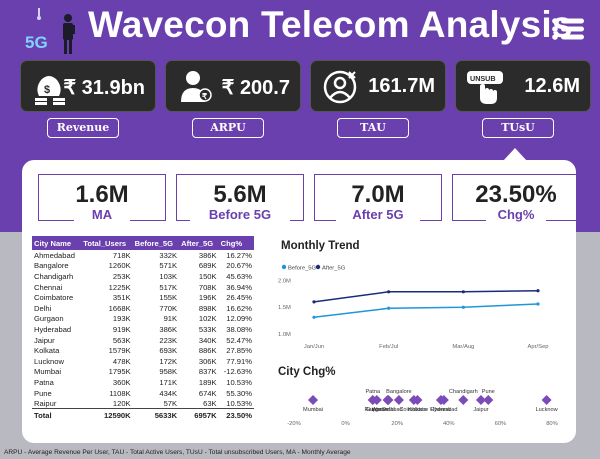 This screenshot has height=459, width=600. Describe the element at coordinates (53, 329) in the screenshot. I see `table-cell: Hyderabad` at that location.